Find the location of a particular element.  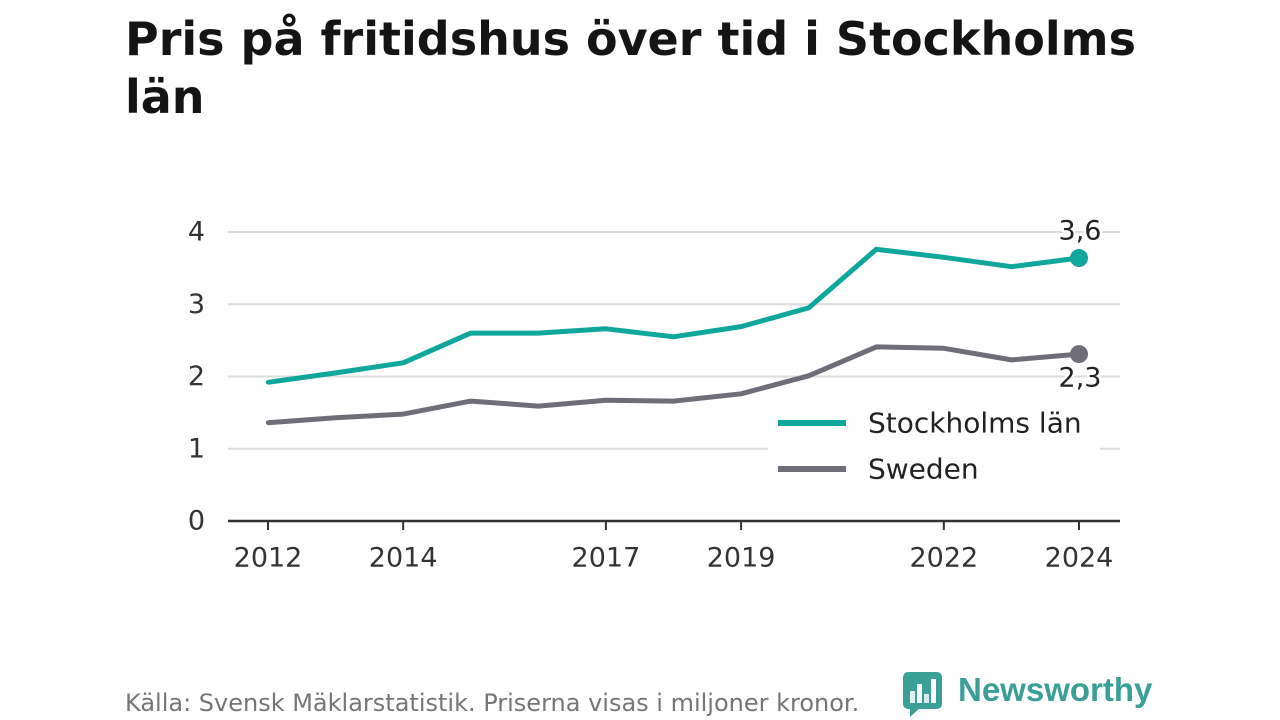

end-value-label: 3,6 is located at coordinates (1080, 231).